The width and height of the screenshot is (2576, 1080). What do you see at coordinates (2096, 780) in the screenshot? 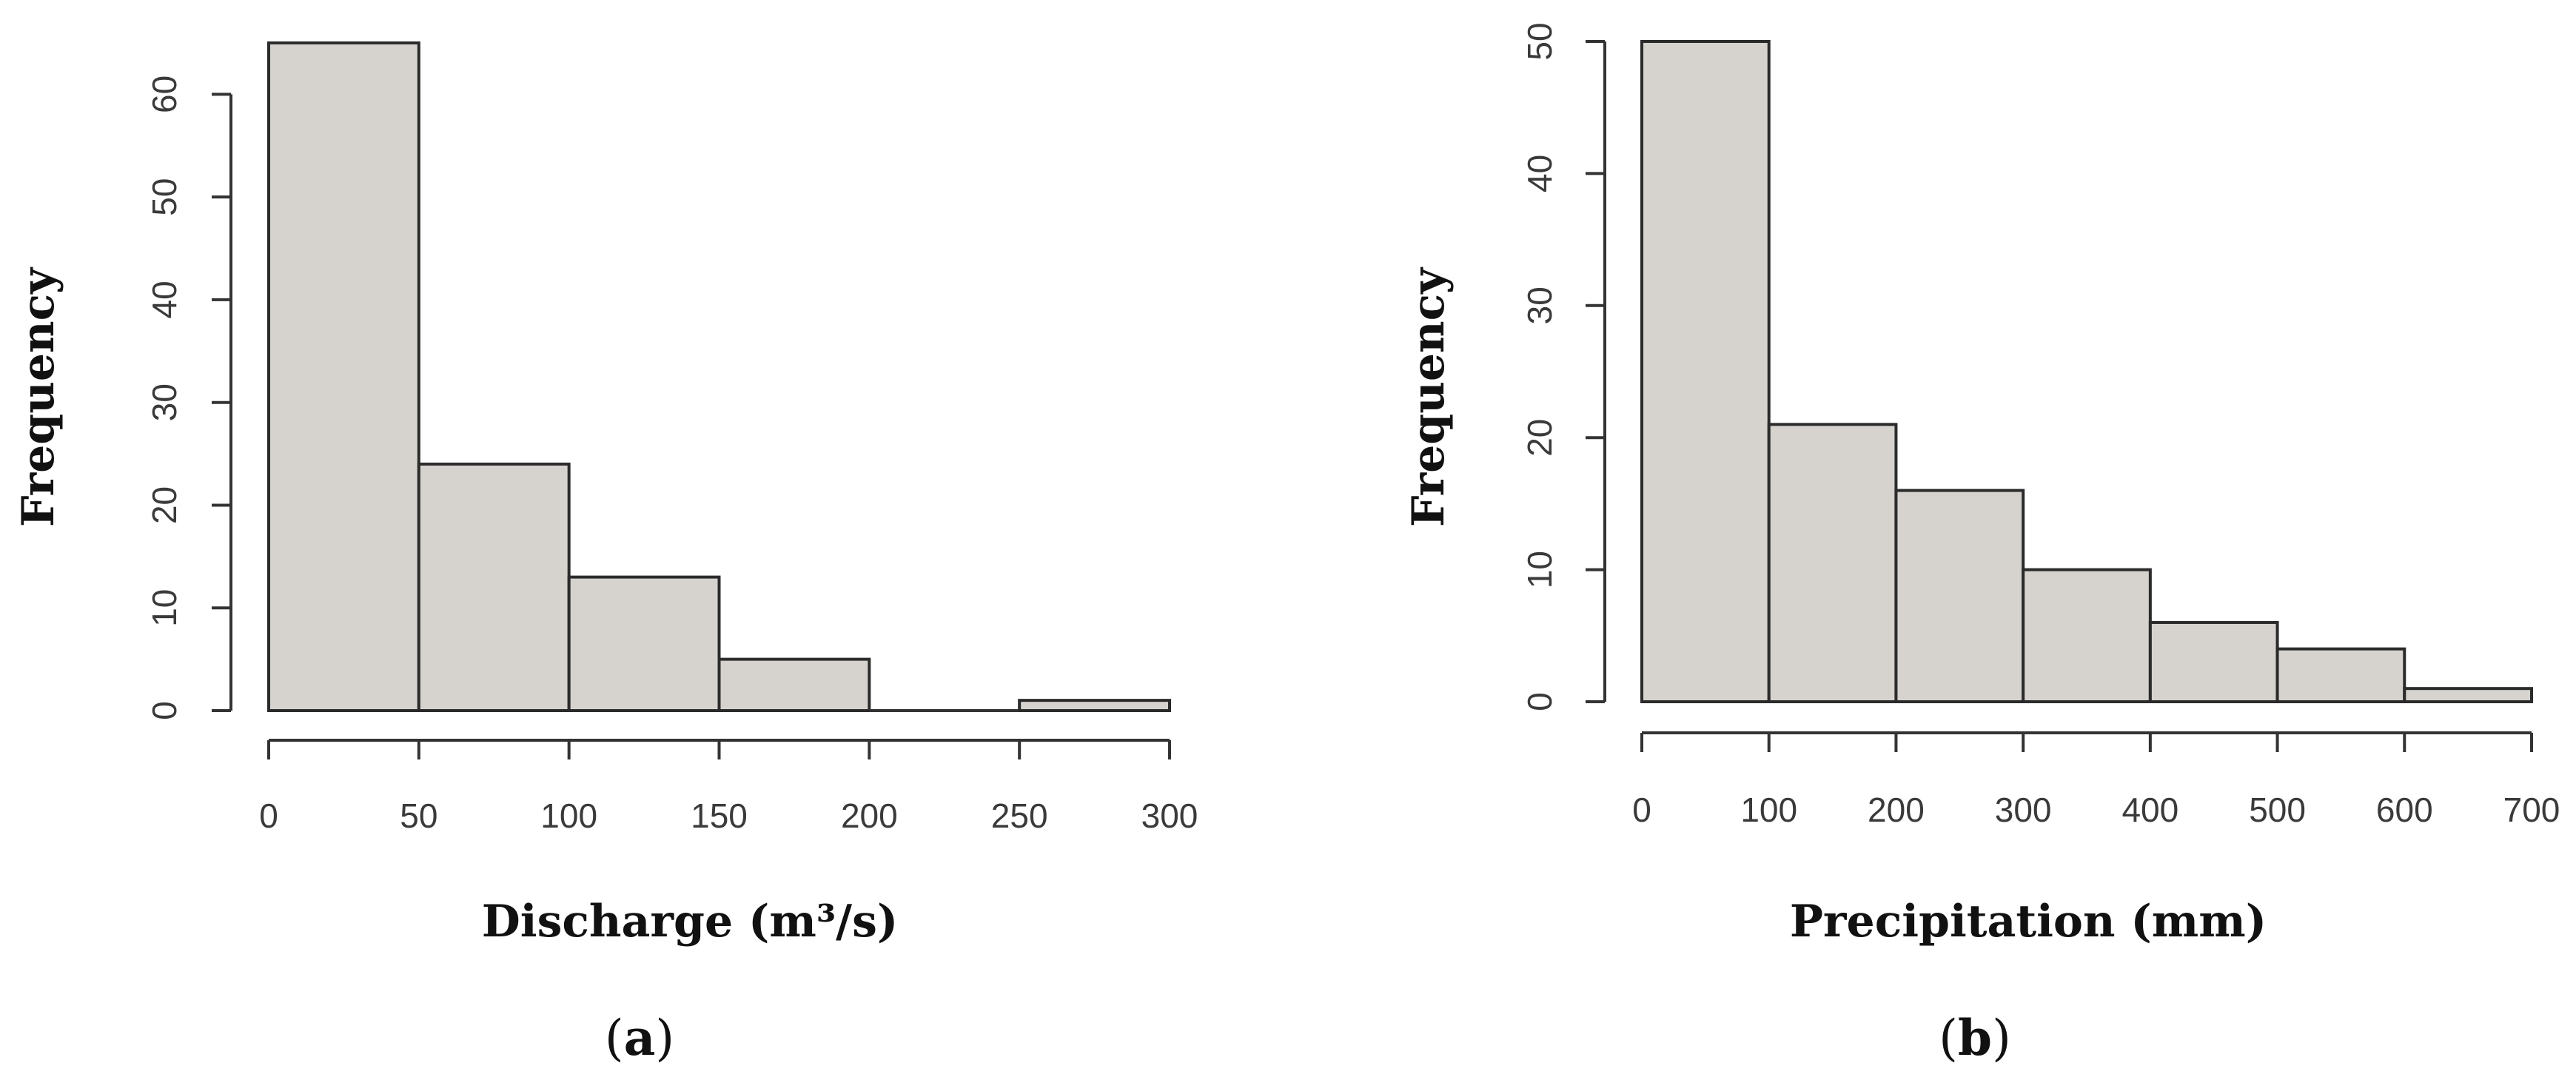
I see `x-axis: 0 100 200 300 400 500 600 700` at bounding box center [2096, 780].